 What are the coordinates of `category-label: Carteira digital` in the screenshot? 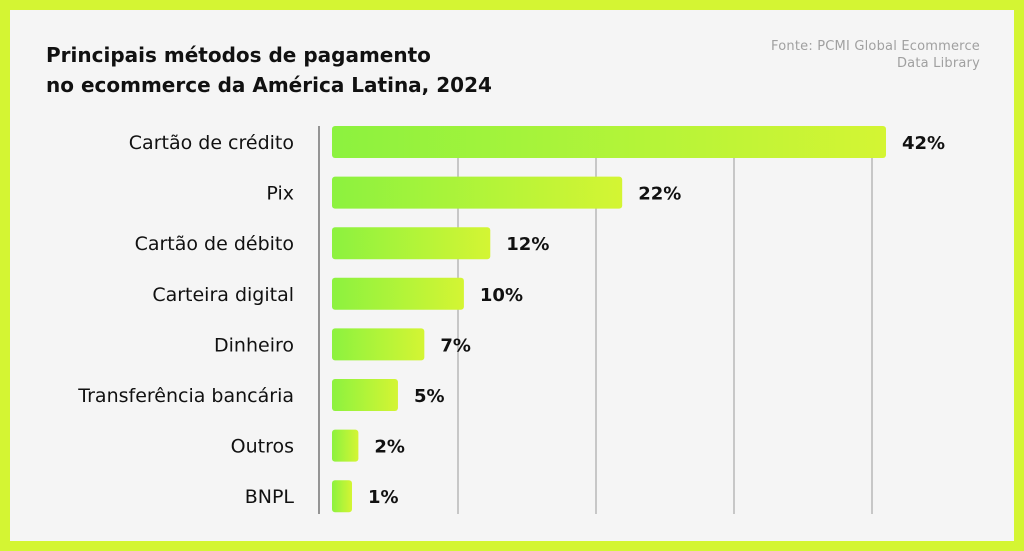 It's located at (223, 295).